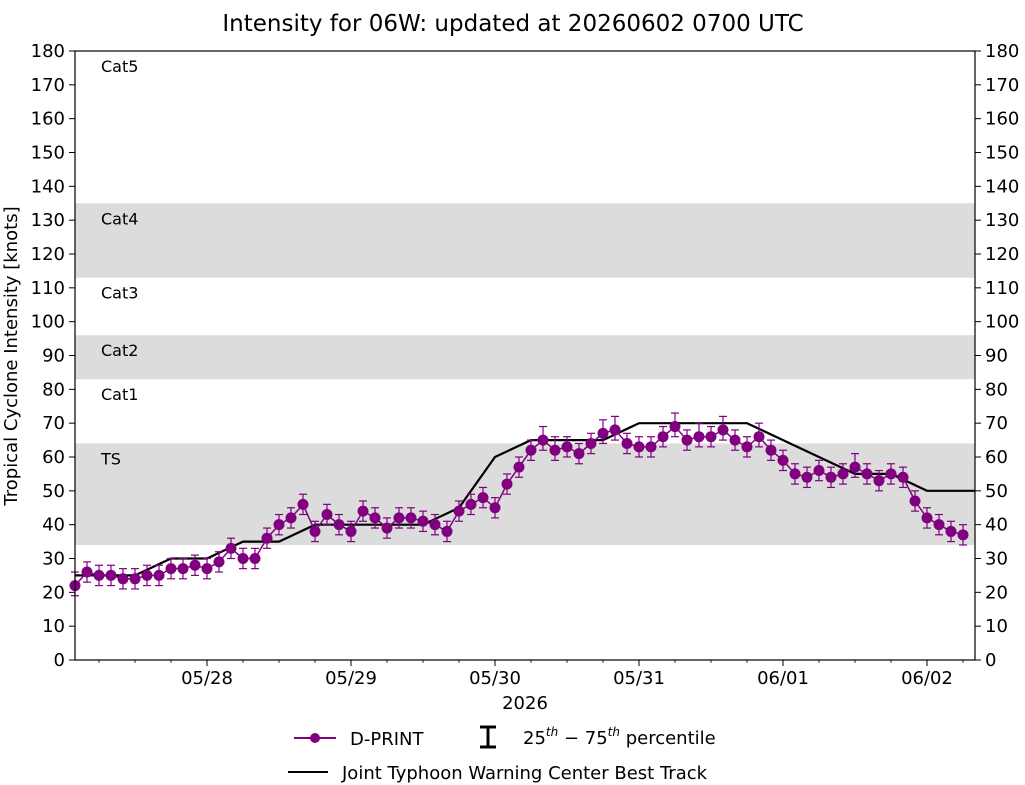 The width and height of the screenshot is (1025, 785). I want to click on y-tick-label-right: 120, so click(1002, 254).